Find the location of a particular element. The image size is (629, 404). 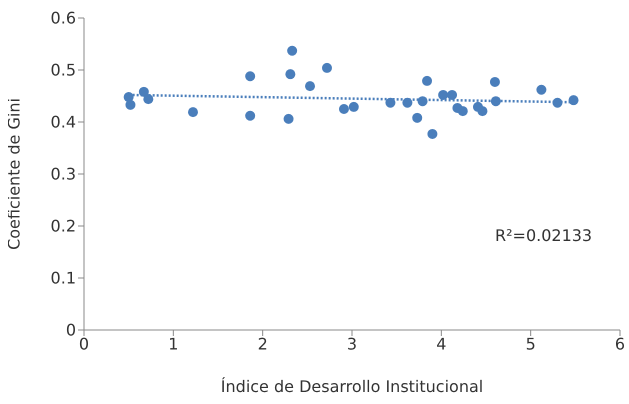

x-tick-label: 3 is located at coordinates (352, 344).